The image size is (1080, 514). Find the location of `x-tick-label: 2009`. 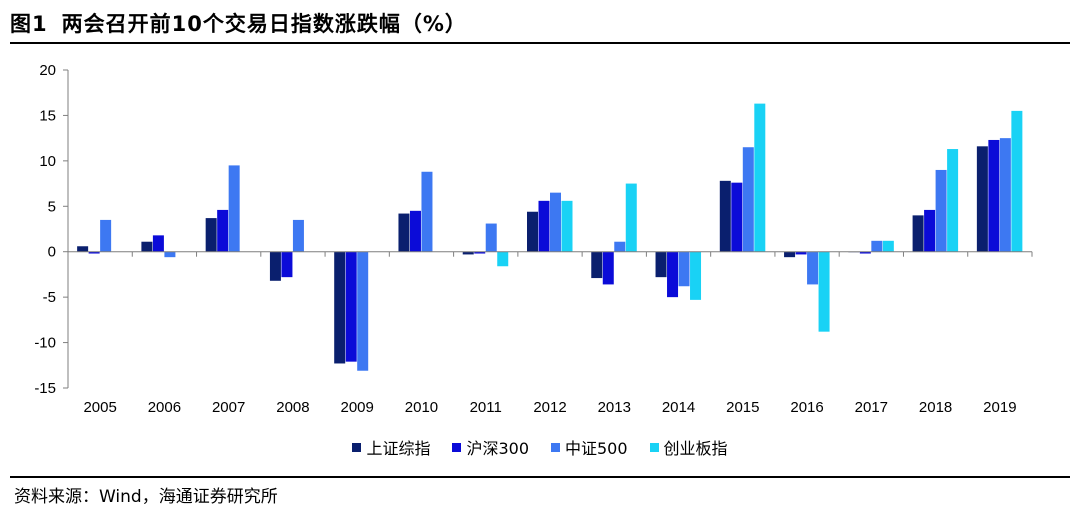

x-tick-label: 2009 is located at coordinates (357, 407).